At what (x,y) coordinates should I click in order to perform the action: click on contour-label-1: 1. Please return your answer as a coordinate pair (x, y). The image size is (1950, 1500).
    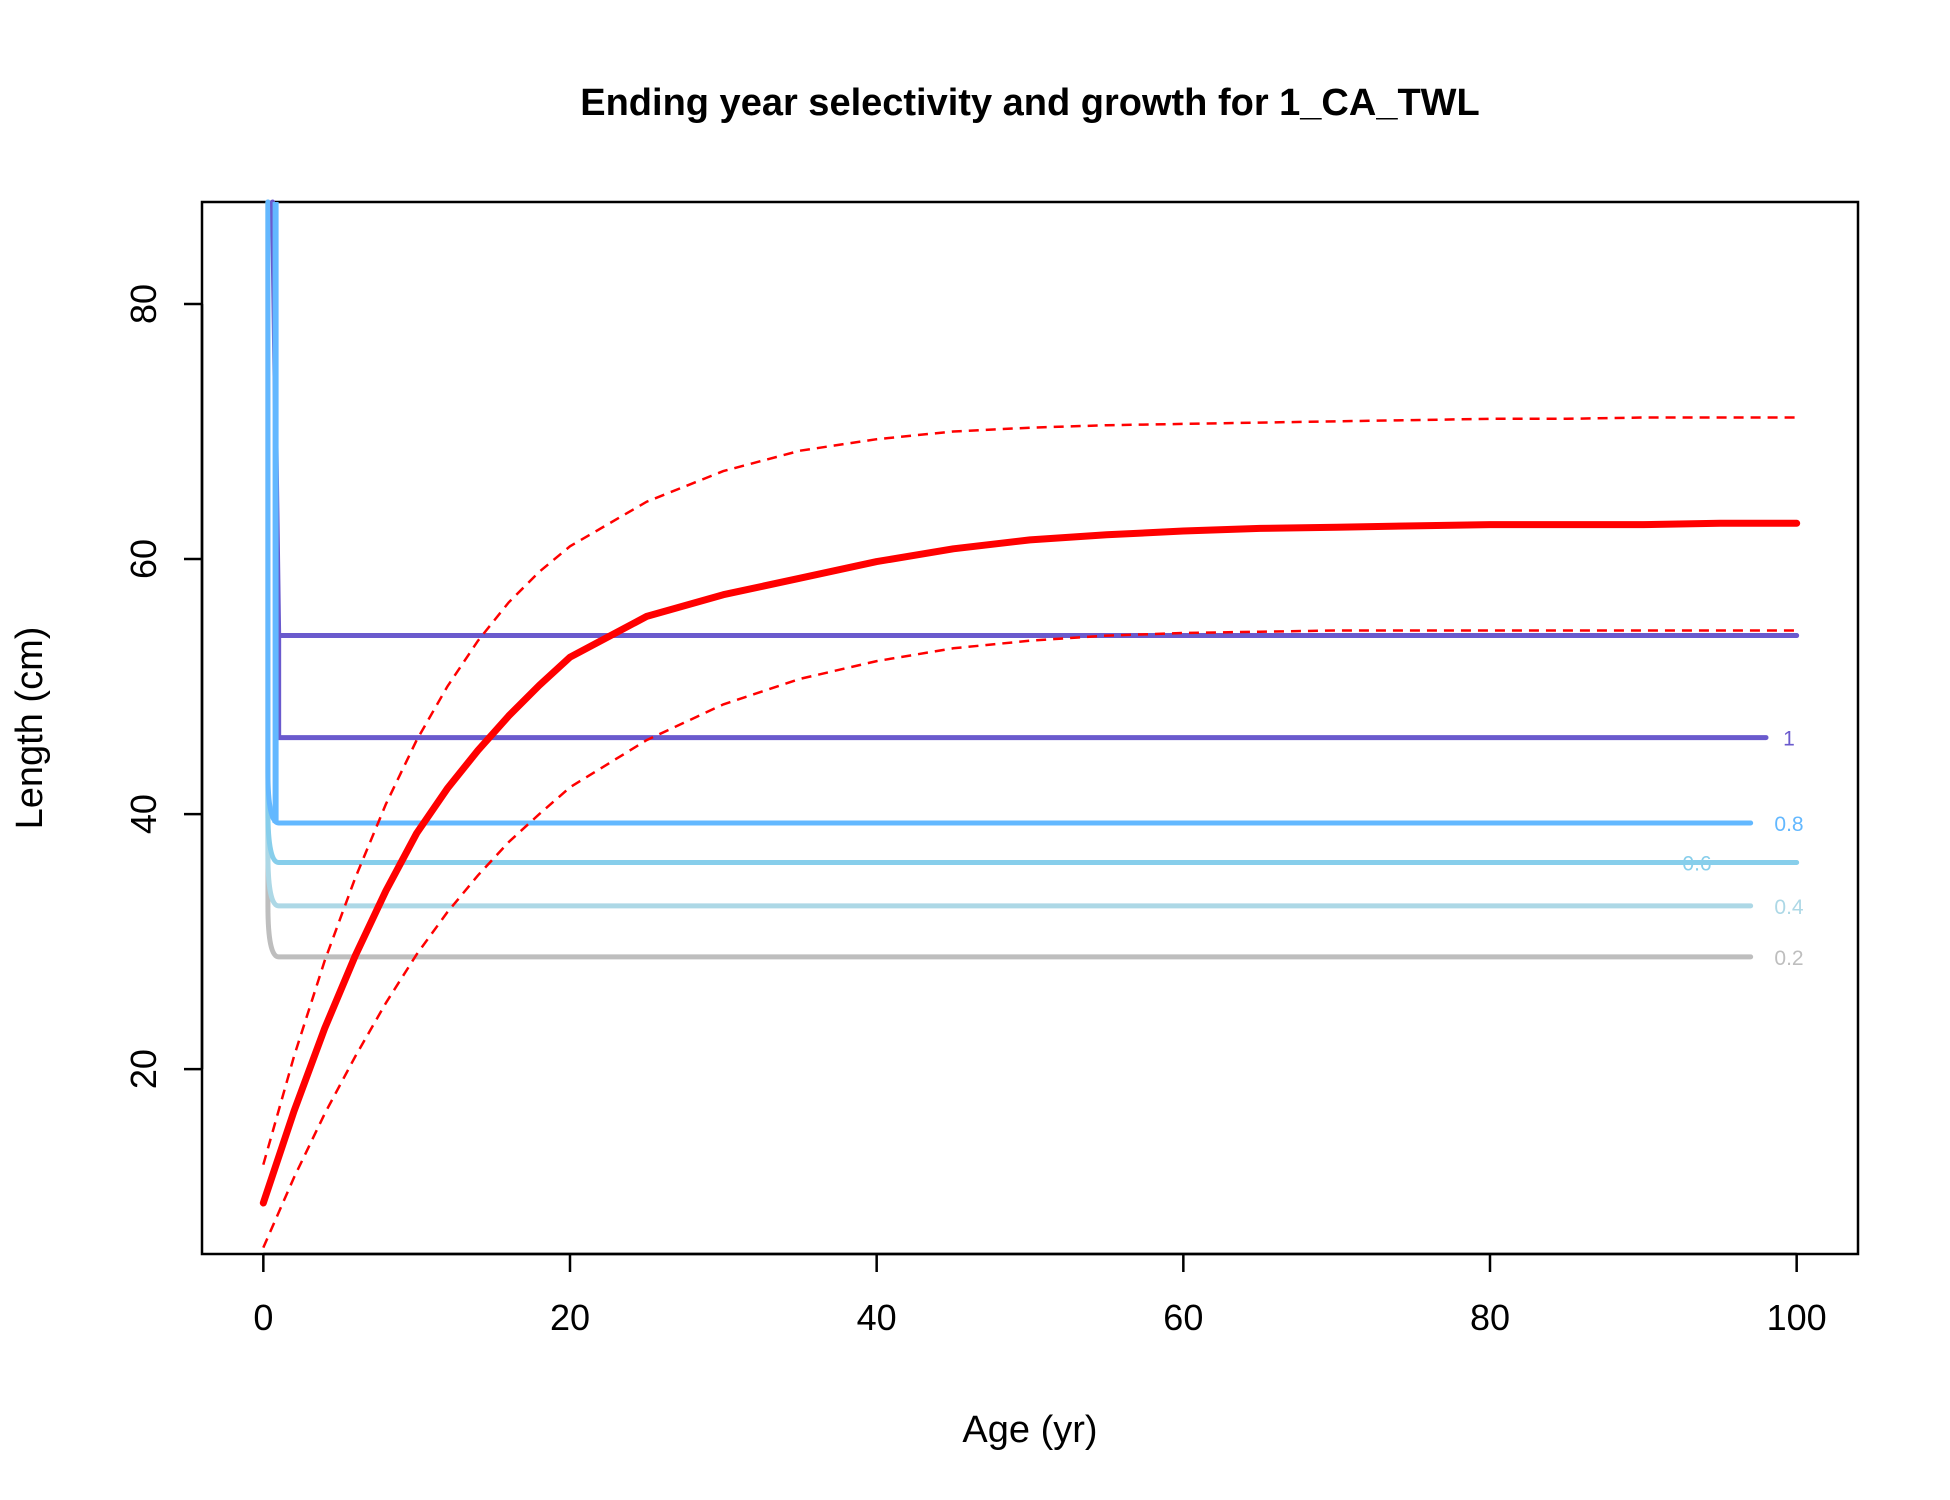
    Looking at the image, I should click on (1789, 739).